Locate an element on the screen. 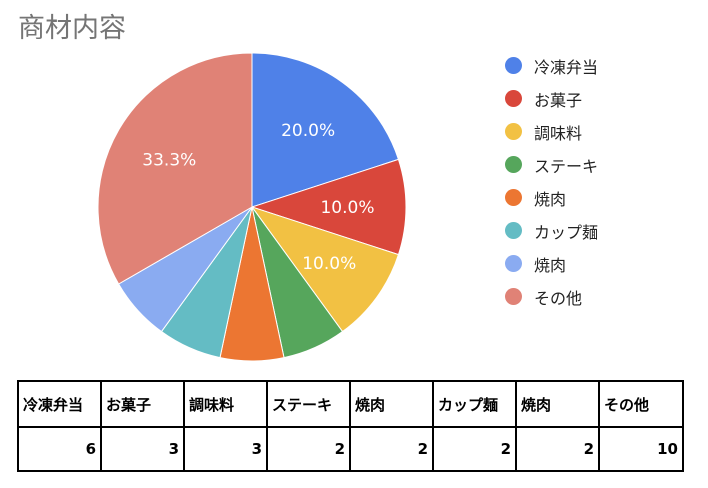  pie-slice-label-7: 33.3% is located at coordinates (169, 160).